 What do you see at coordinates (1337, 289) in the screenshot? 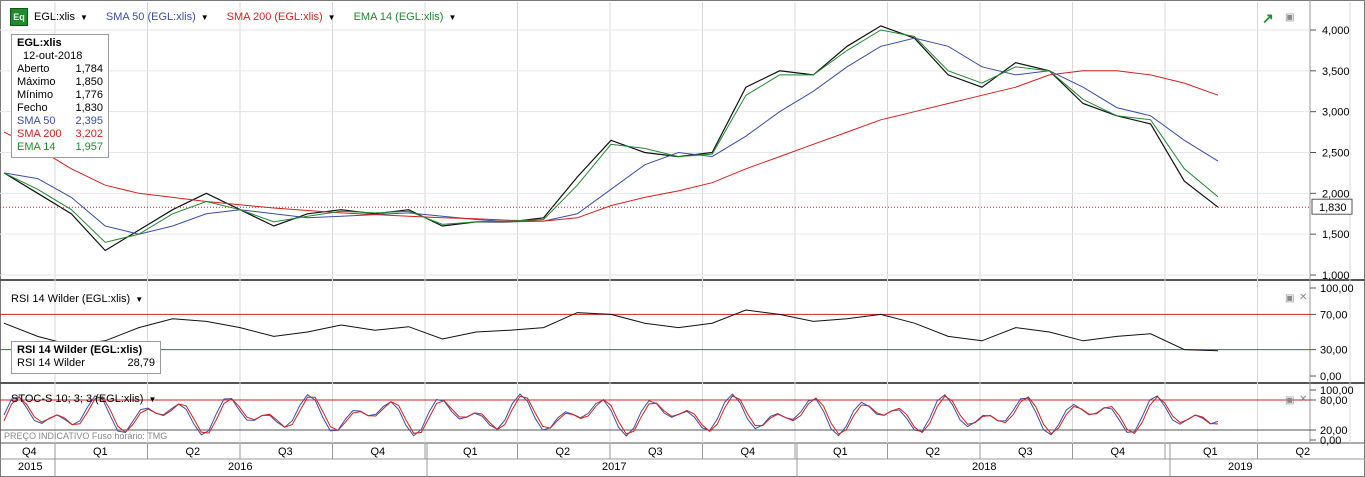
I see `rsi-tick-label: 100,00` at bounding box center [1337, 289].